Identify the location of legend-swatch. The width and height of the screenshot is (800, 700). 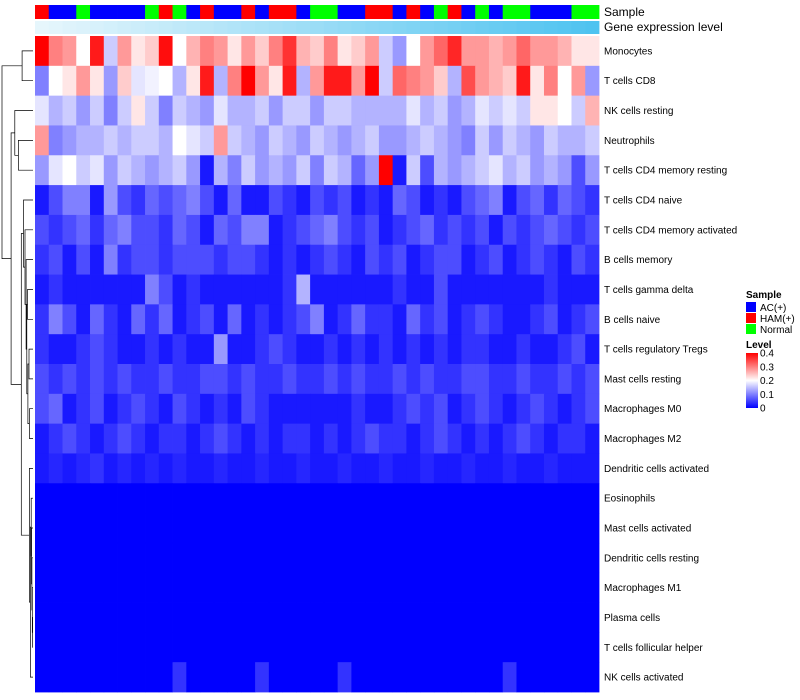
(751, 307).